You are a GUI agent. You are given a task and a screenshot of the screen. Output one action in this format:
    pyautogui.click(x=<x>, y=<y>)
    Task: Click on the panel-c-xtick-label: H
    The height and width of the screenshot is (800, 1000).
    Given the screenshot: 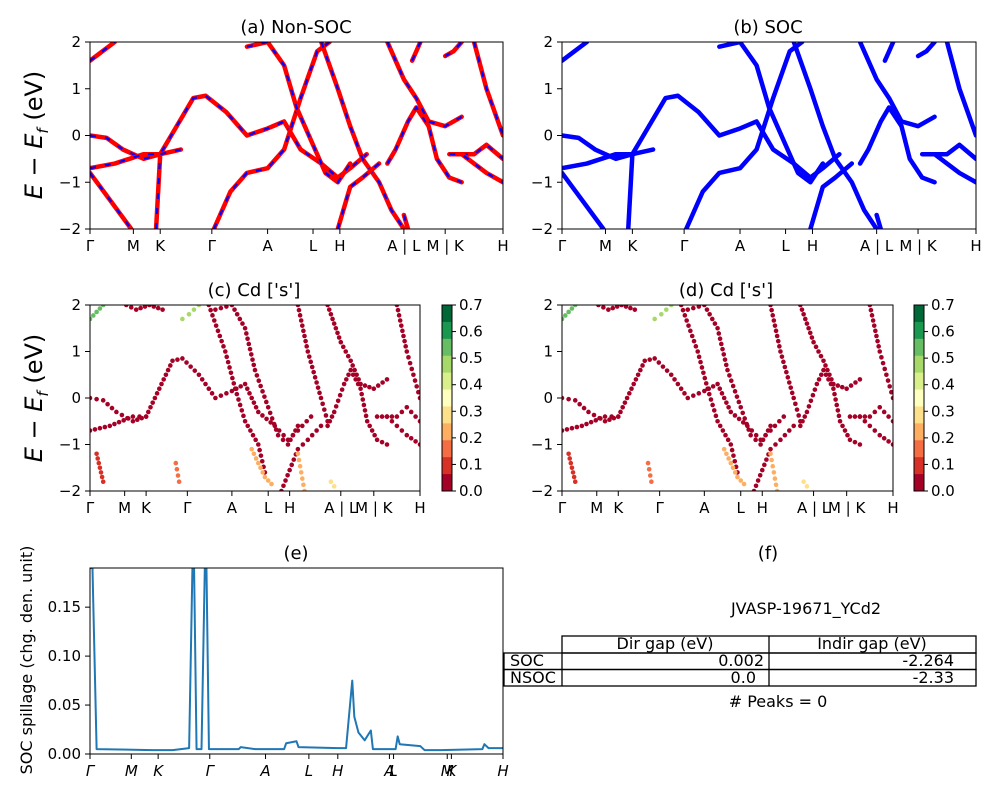 What is the action you would take?
    pyautogui.click(x=419, y=508)
    